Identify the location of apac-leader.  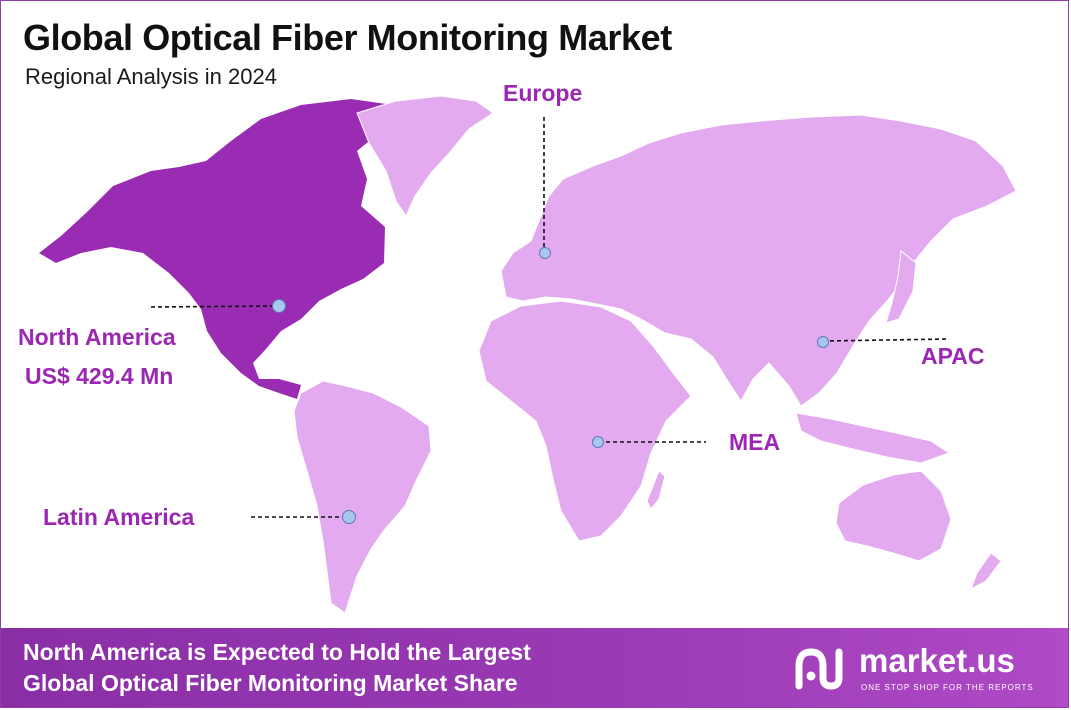
(886, 340).